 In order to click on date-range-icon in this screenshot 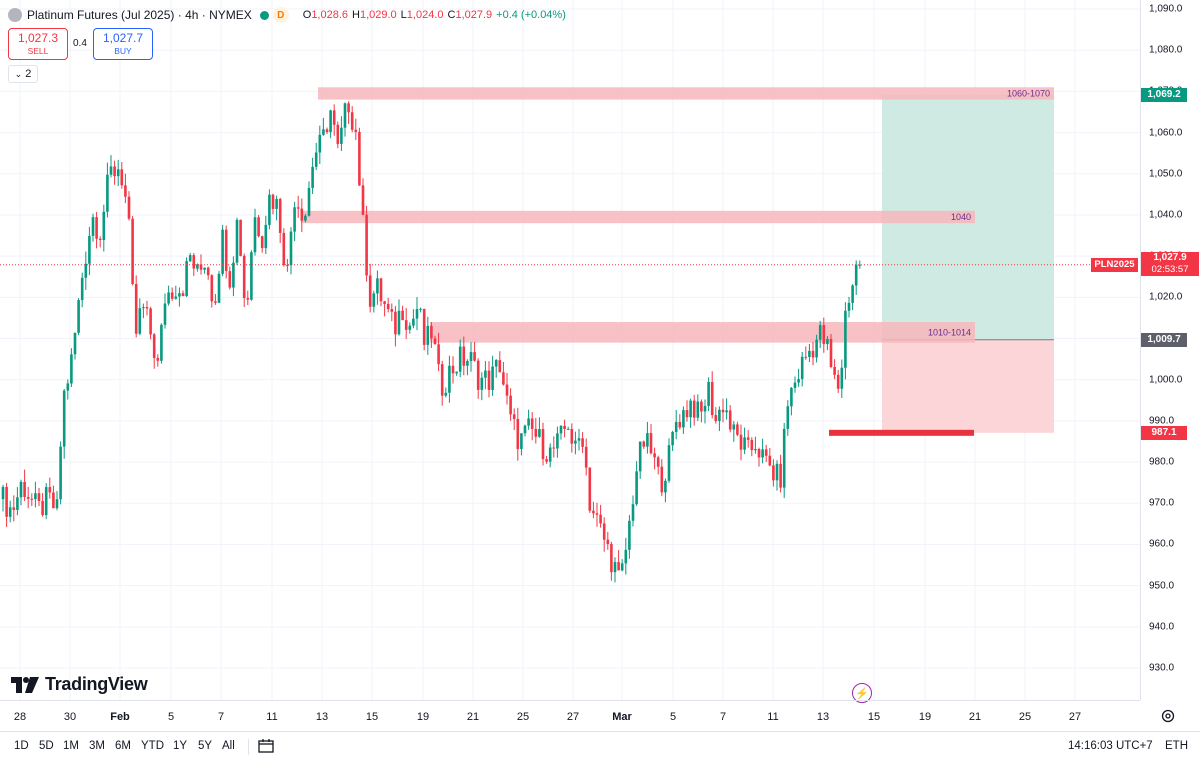, I will do `click(266, 746)`.